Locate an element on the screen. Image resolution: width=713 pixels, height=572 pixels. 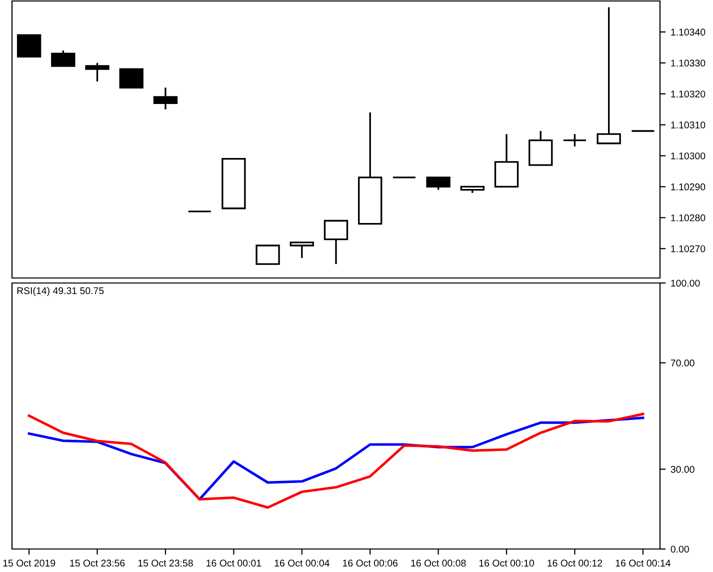
x-tick-label: 16 Oct 00:14 is located at coordinates (643, 563).